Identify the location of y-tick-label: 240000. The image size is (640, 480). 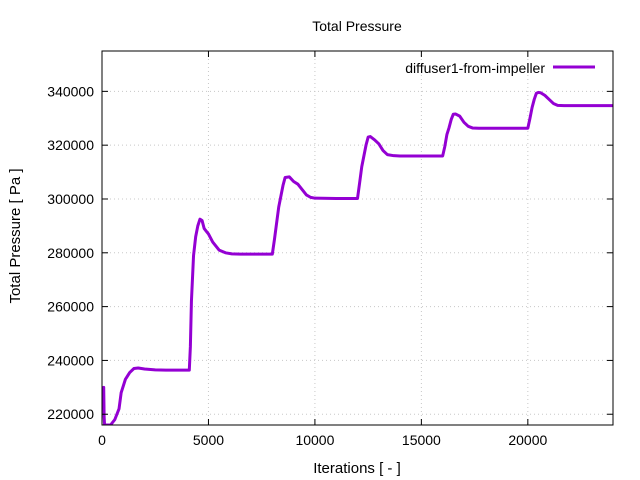
(70, 360).